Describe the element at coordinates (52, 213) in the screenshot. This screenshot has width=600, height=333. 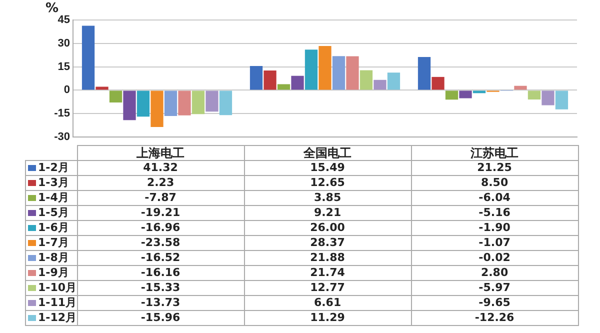
I see `legend-label: 1-5月` at that location.